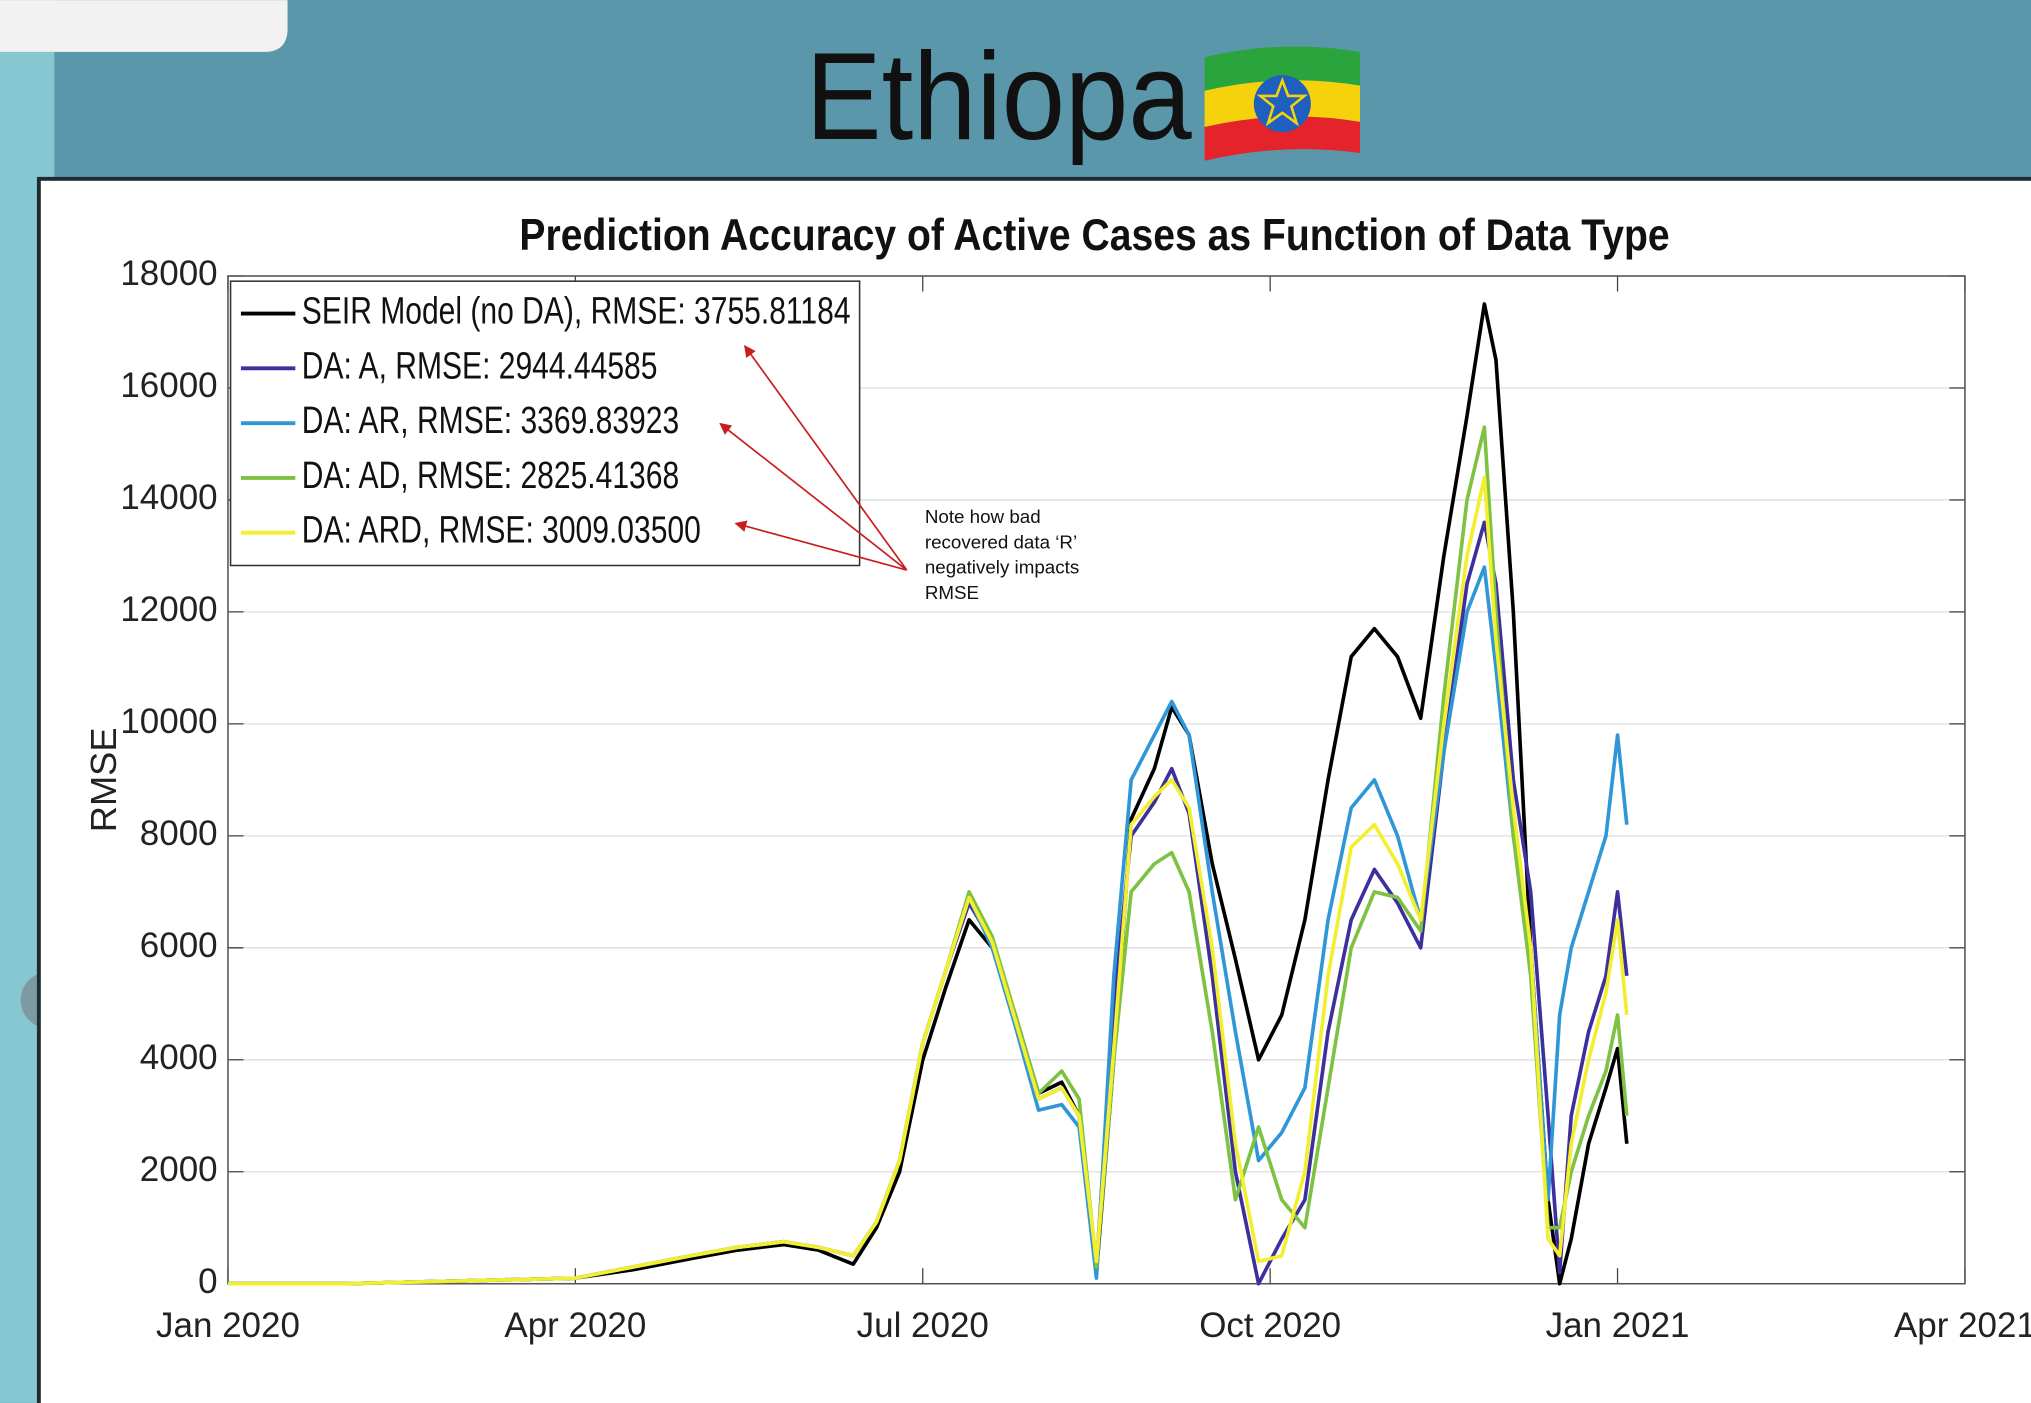 This screenshot has width=2031, height=1403. Describe the element at coordinates (952, 592) in the screenshot. I see `annotation-text: RMSE` at that location.